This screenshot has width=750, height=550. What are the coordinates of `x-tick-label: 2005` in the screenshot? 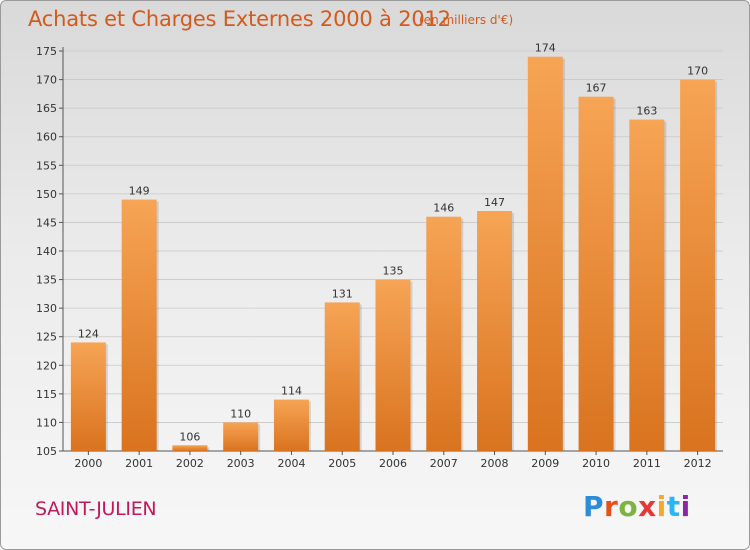 It's located at (342, 463).